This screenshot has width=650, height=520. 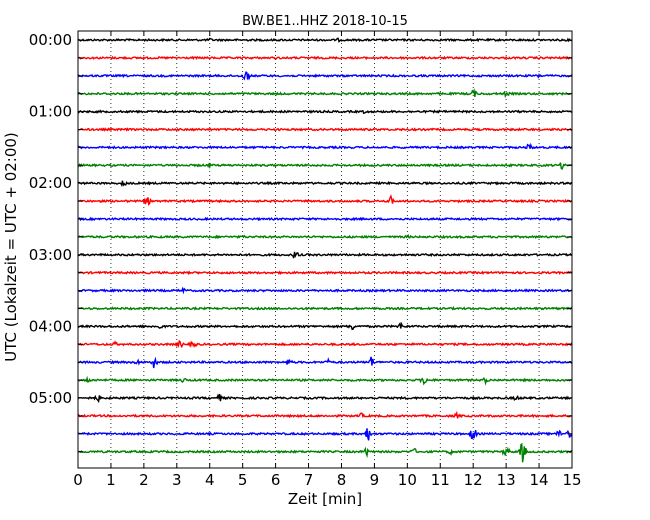 I want to click on y-tick-label: 05:00, so click(x=50, y=398).